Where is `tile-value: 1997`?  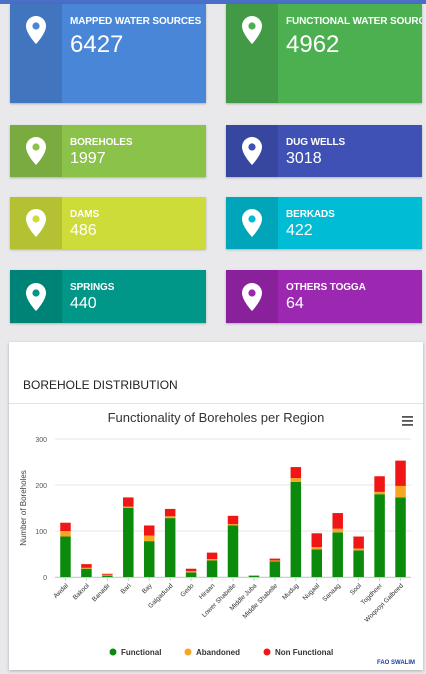 tile-value: 1997 is located at coordinates (88, 158).